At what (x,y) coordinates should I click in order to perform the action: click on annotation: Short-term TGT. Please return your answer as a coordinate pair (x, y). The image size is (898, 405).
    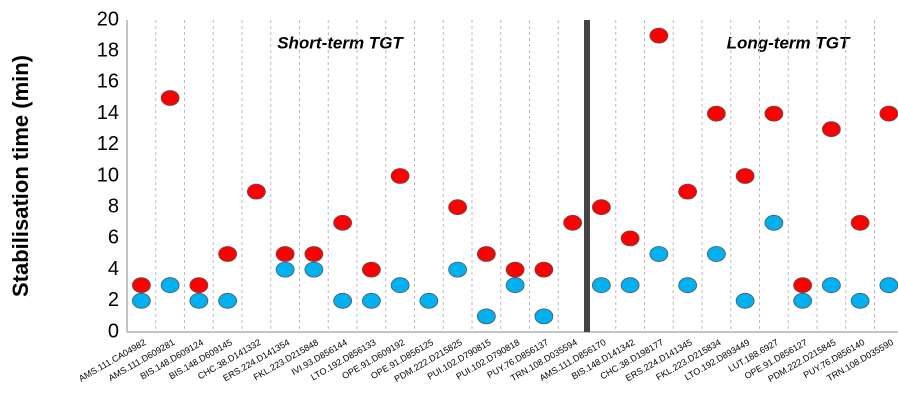
    Looking at the image, I should click on (340, 42).